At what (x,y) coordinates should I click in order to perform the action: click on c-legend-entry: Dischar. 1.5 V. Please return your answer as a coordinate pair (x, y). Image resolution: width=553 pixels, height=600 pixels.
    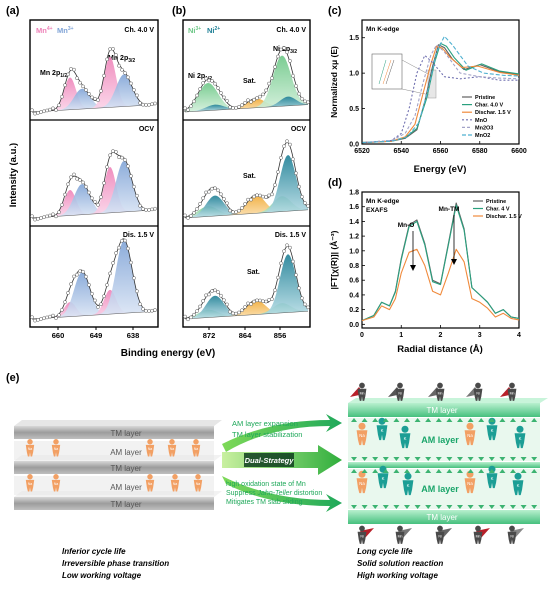
    Looking at the image, I should click on (493, 113).